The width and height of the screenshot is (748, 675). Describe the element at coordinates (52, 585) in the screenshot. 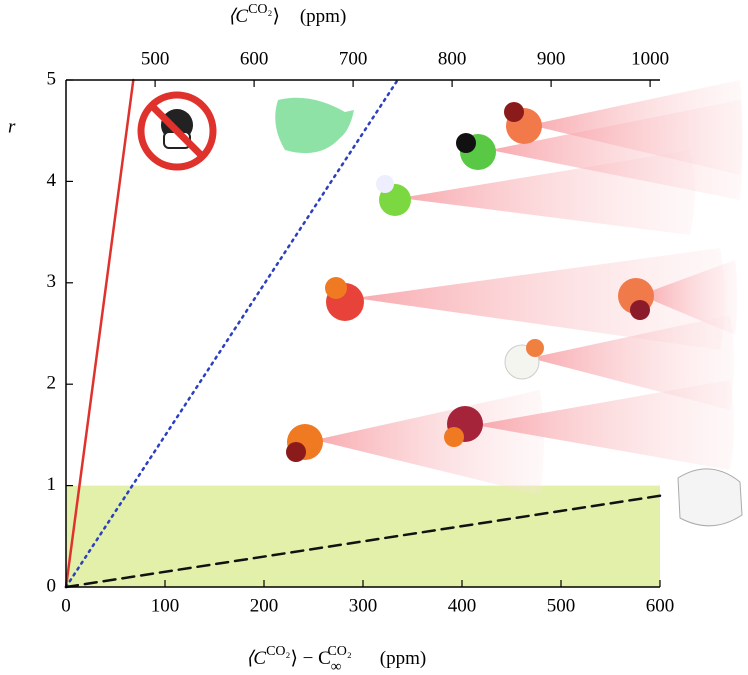

I see `y-tick-label: 0` at that location.